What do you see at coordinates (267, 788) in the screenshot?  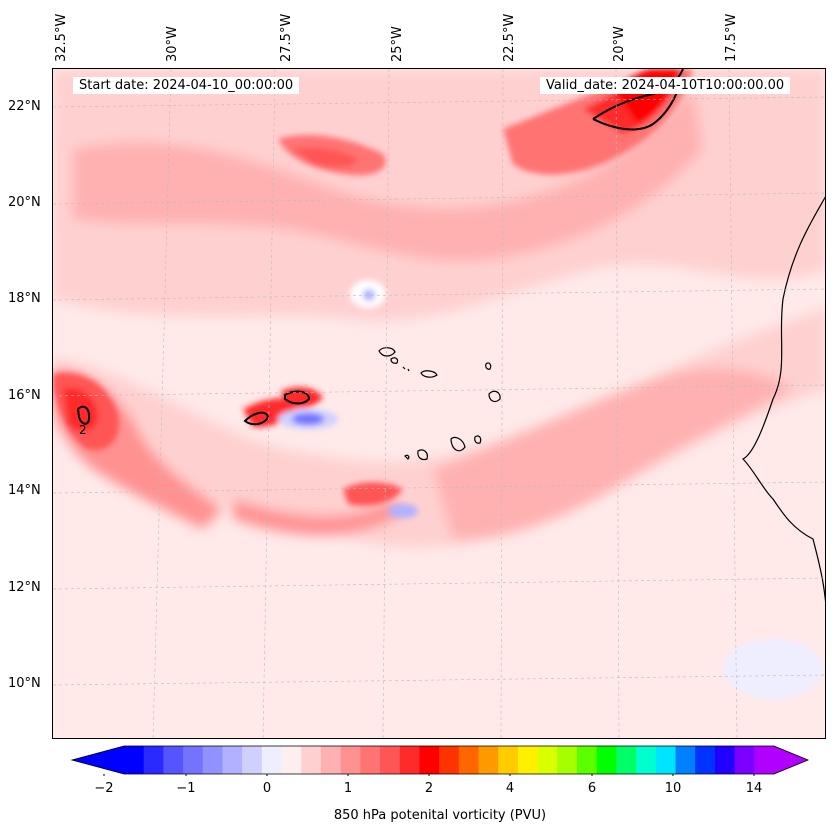 I see `colorbar-tick-label: 0` at bounding box center [267, 788].